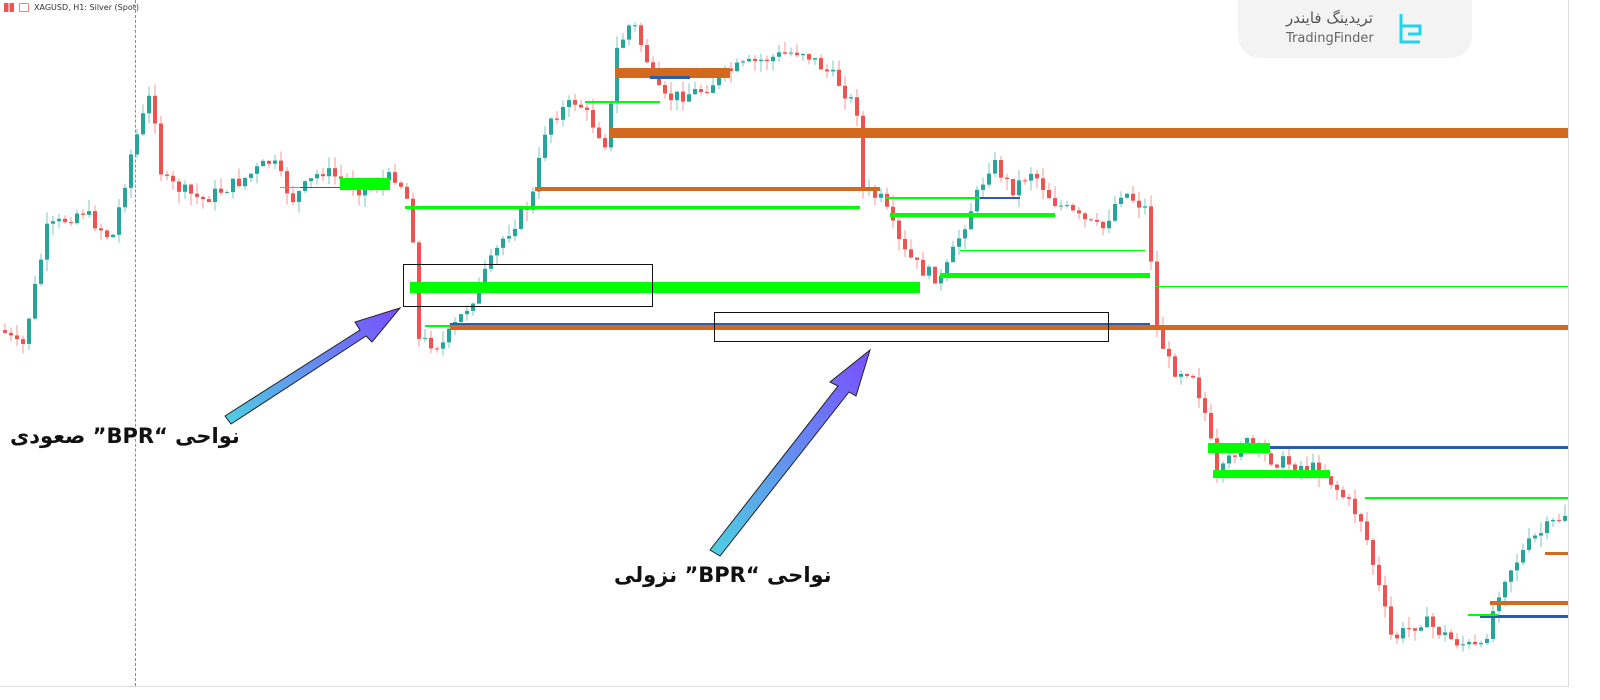 This screenshot has width=1600, height=700. I want to click on period-separator, so click(135, 343).